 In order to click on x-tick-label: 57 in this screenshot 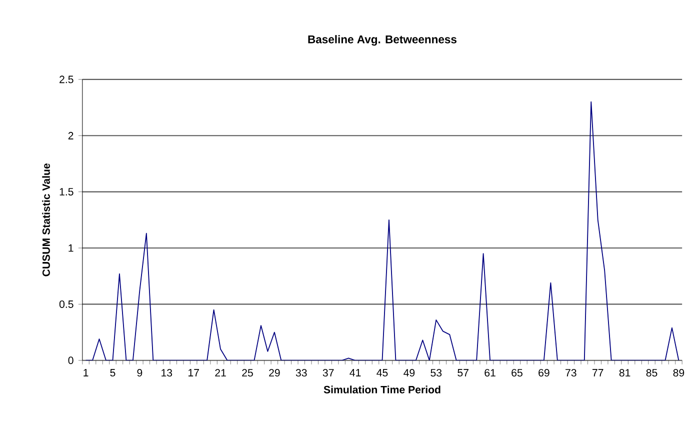, I will do `click(463, 372)`.